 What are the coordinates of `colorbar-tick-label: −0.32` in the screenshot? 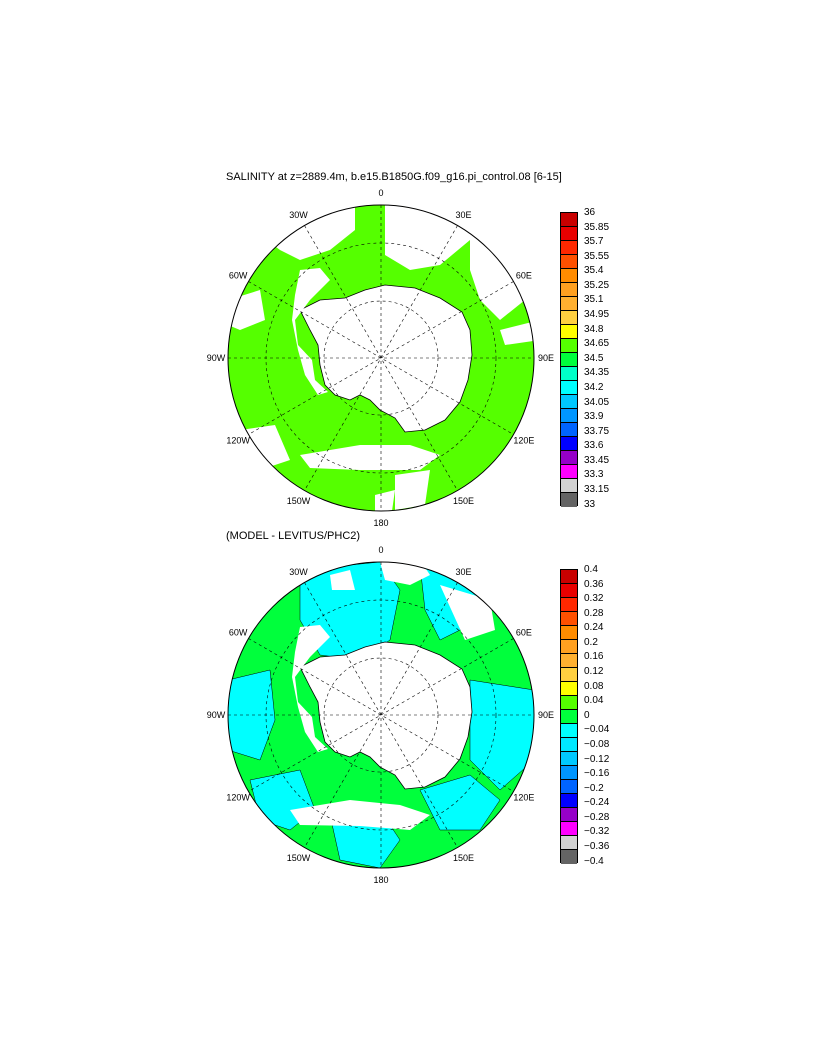 It's located at (597, 832).